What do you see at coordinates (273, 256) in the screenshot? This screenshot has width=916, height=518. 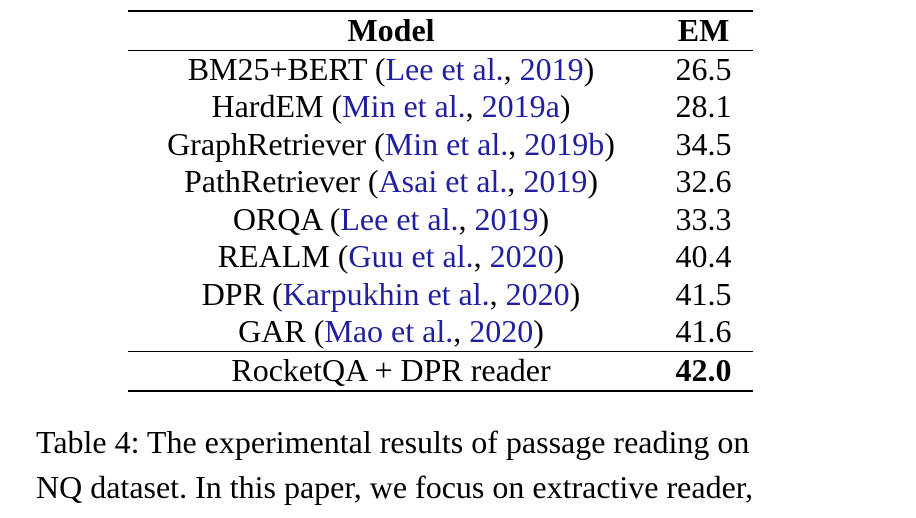 I see `model-name: REALM` at bounding box center [273, 256].